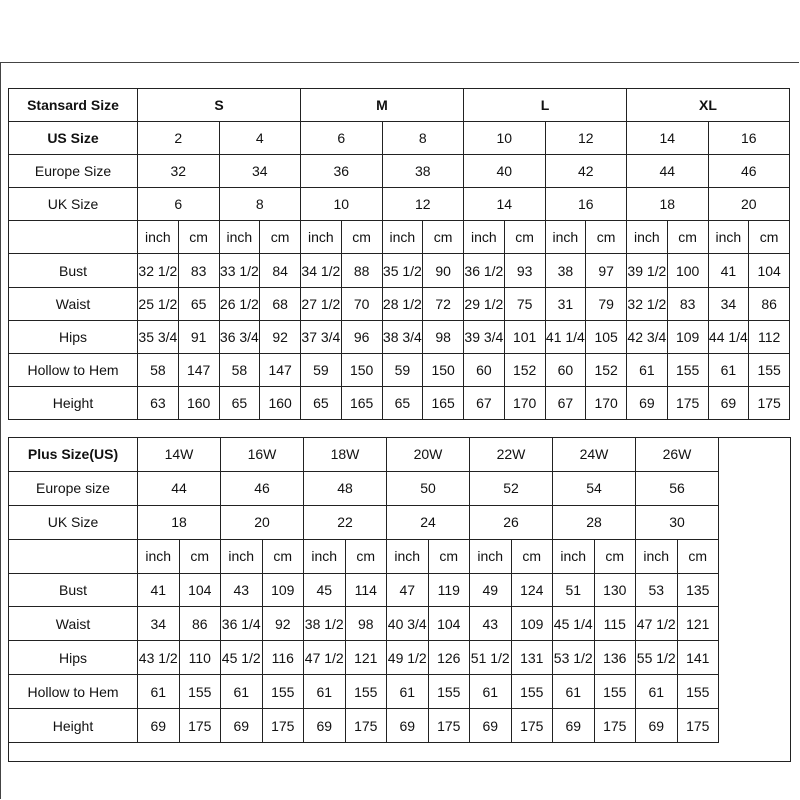 Image resolution: width=800 pixels, height=800 pixels. I want to click on cell: 10, so click(341, 204).